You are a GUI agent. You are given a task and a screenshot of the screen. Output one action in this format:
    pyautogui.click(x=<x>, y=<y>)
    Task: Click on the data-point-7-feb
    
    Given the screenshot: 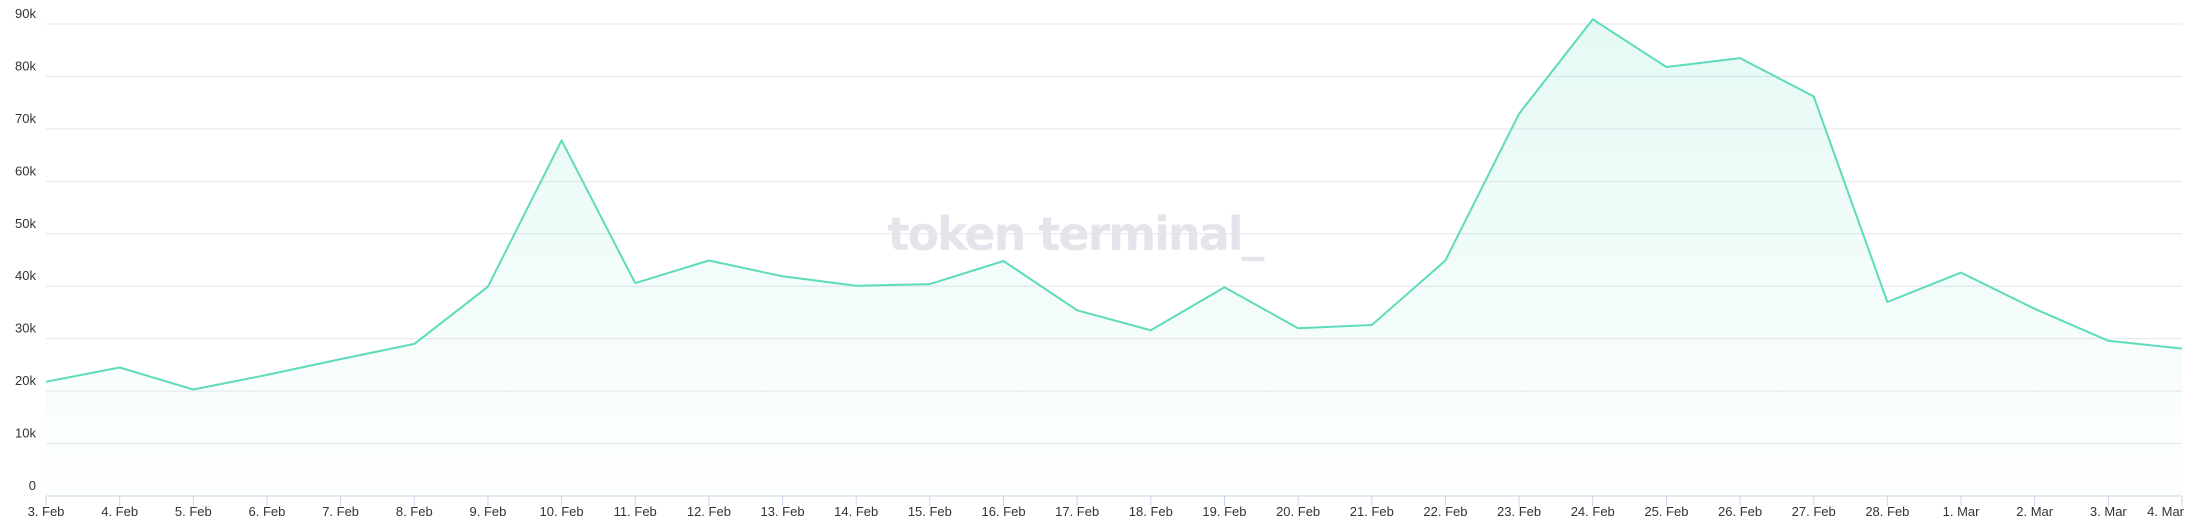 What is the action you would take?
    pyautogui.click(x=341, y=359)
    